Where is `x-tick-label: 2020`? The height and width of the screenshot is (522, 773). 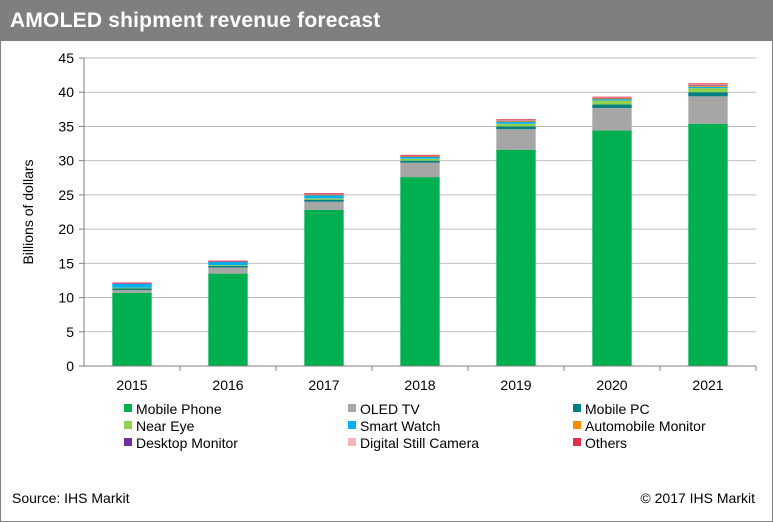 x-tick-label: 2020 is located at coordinates (611, 385).